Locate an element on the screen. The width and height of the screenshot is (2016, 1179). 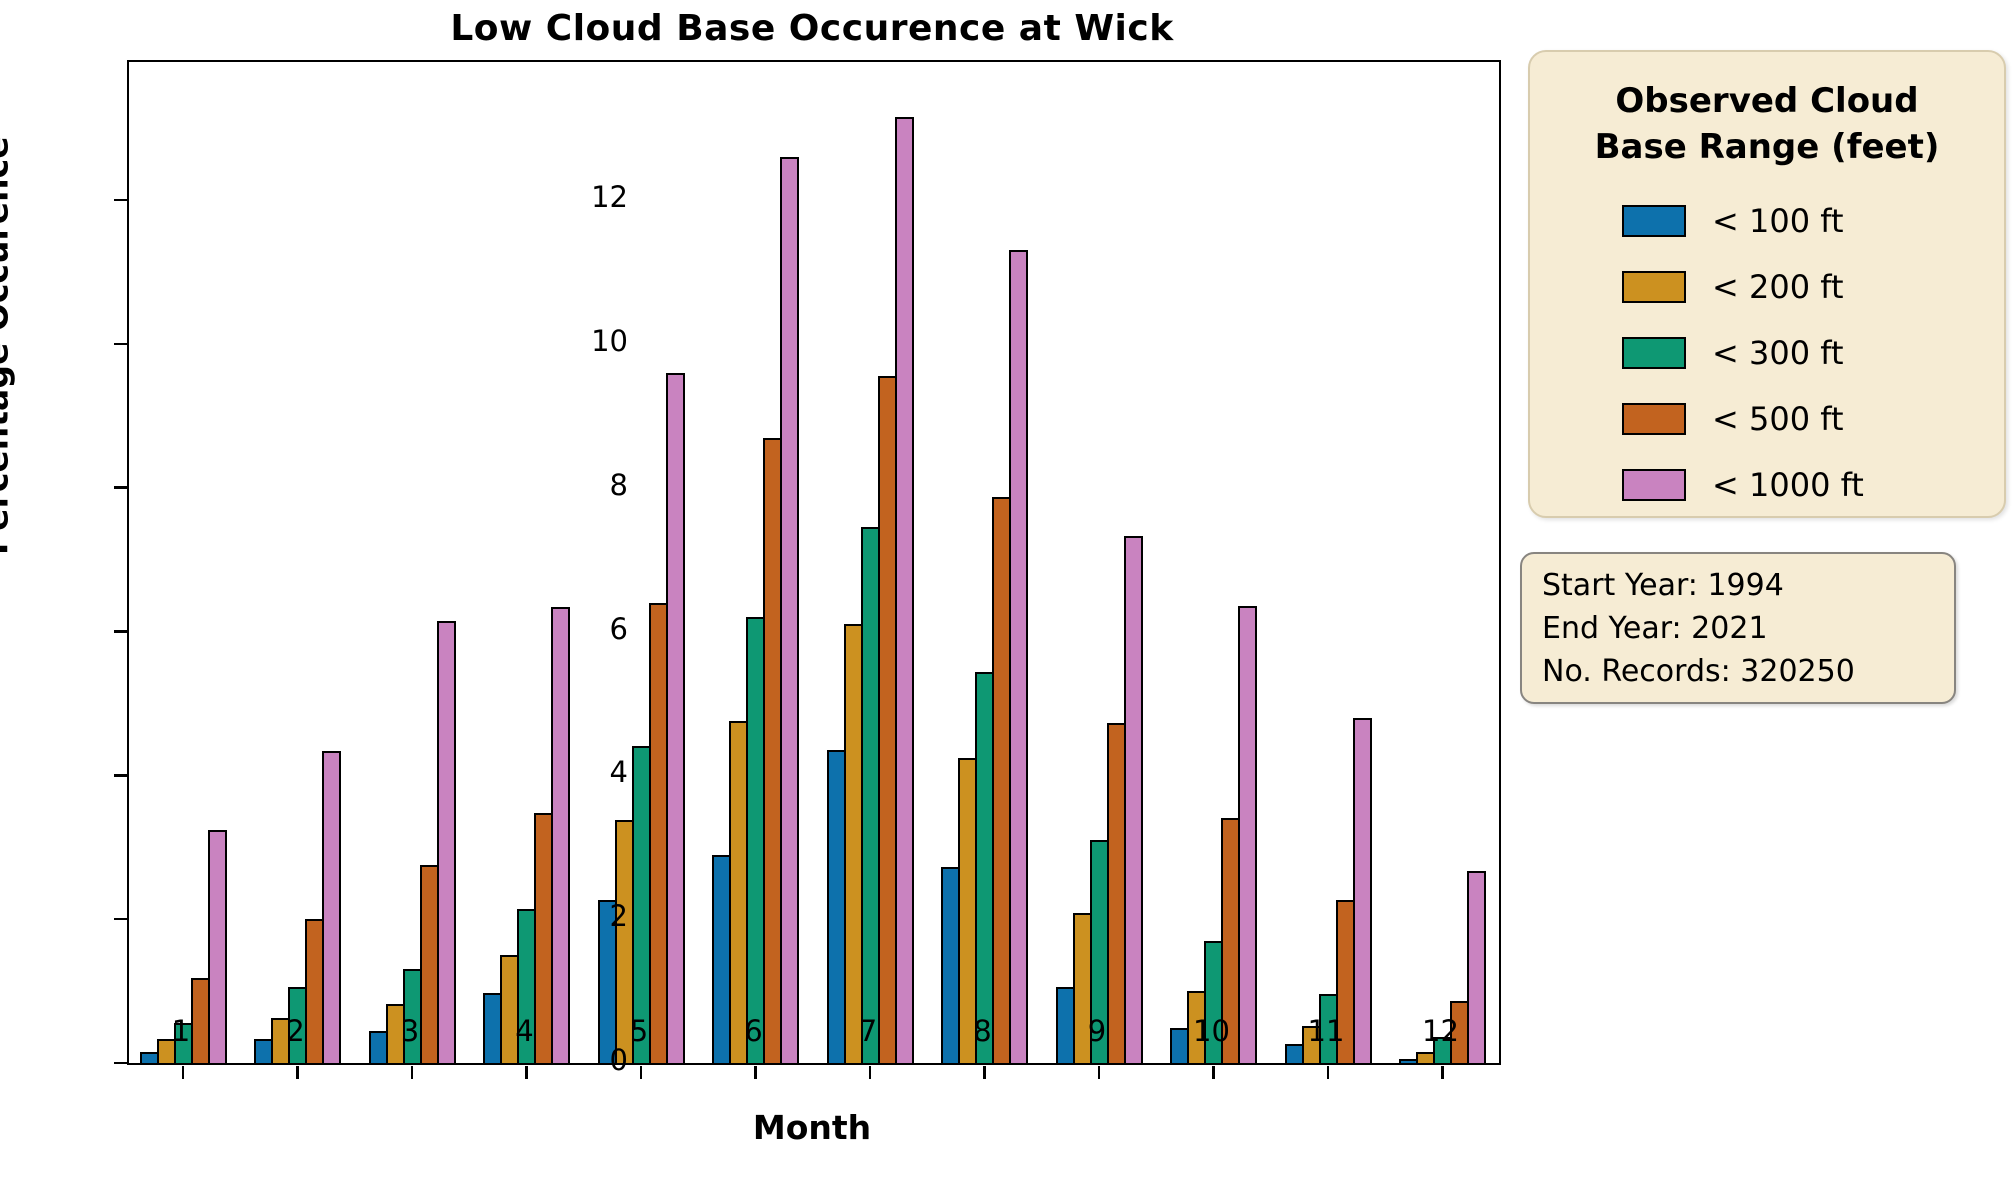
y-tick-label-10: 10 is located at coordinates (609, 340).